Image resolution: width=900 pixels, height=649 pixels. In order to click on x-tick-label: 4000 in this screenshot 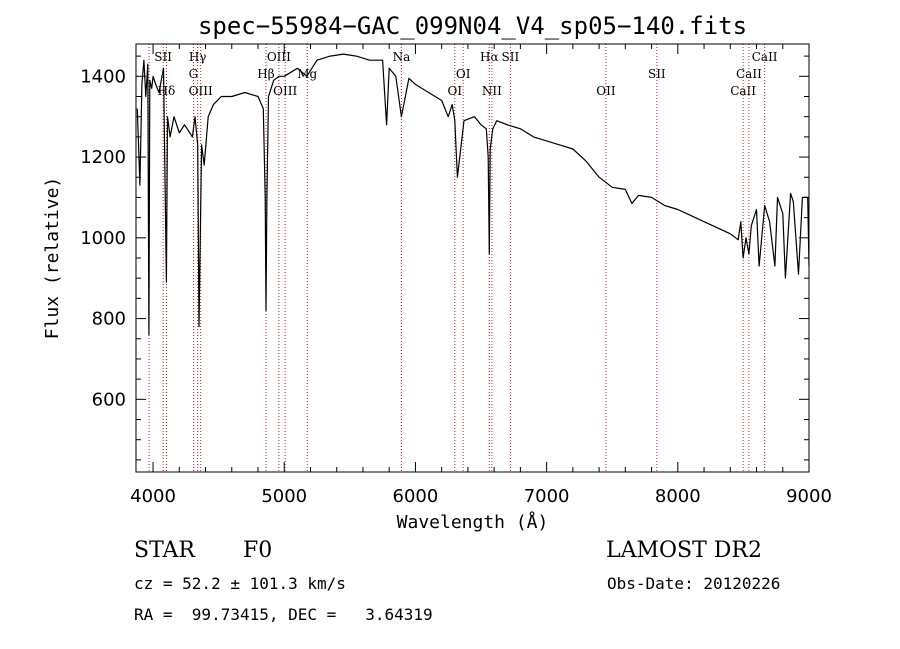, I will do `click(153, 496)`.